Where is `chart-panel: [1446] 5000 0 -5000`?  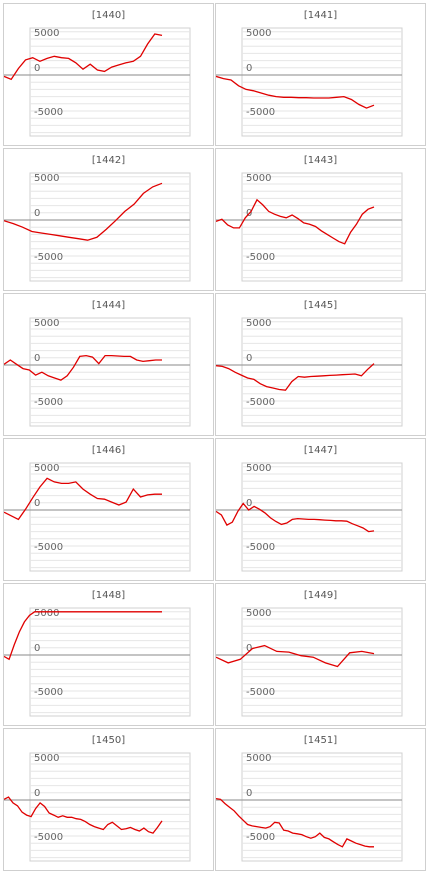 chart-panel: [1446] 5000 0 -5000 is located at coordinates (108, 509).